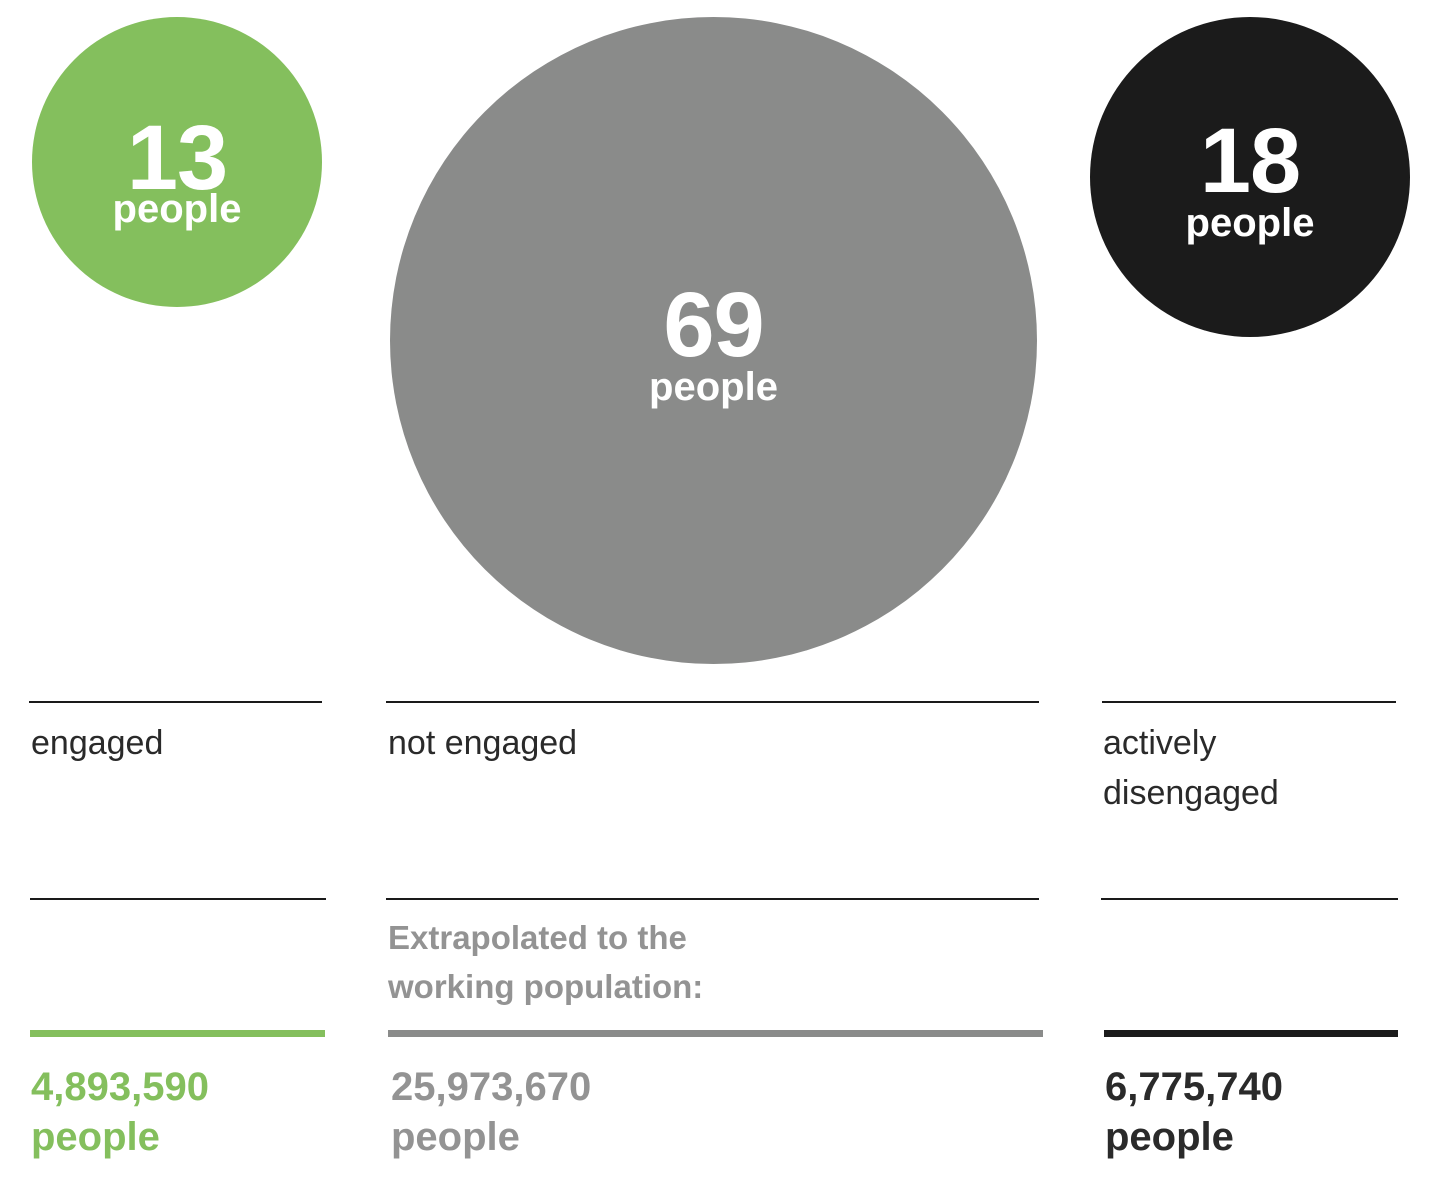 This screenshot has height=1198, width=1436. I want to click on value-unit-actively-disengaged: people, so click(1250, 223).